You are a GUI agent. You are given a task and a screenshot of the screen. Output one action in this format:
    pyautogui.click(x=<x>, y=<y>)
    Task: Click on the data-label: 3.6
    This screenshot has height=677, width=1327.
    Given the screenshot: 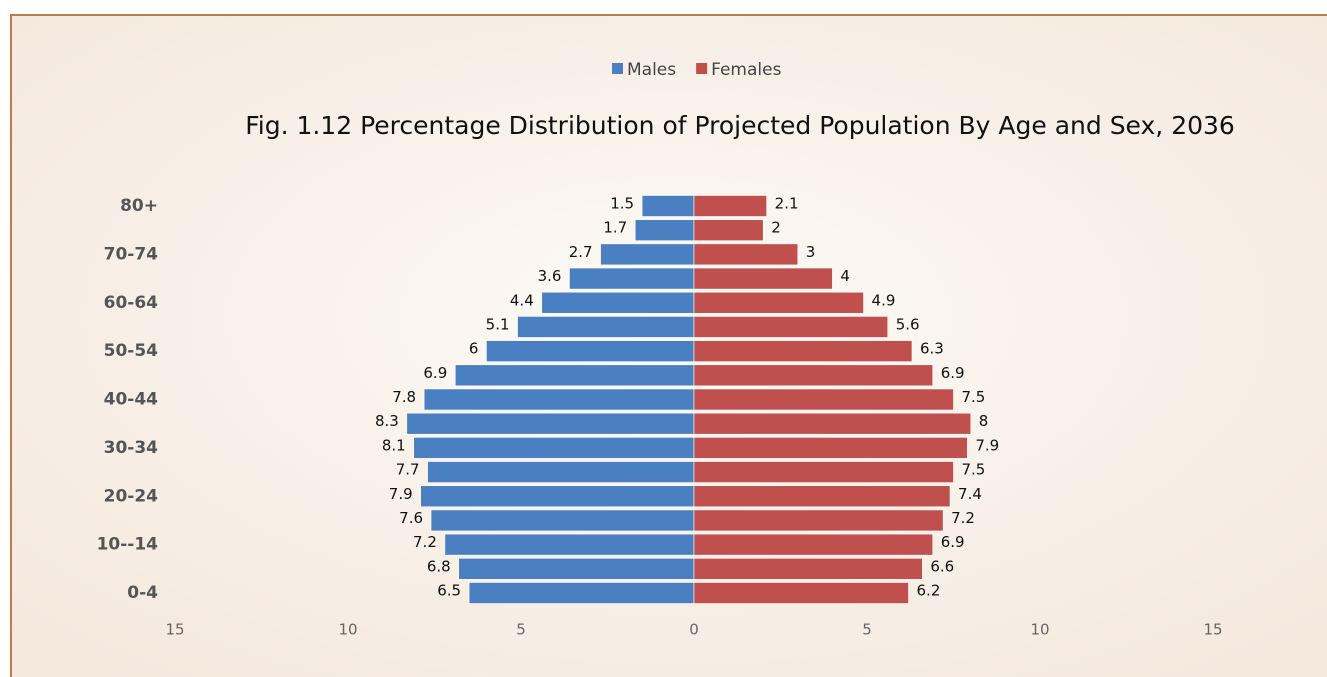 What is the action you would take?
    pyautogui.click(x=550, y=276)
    